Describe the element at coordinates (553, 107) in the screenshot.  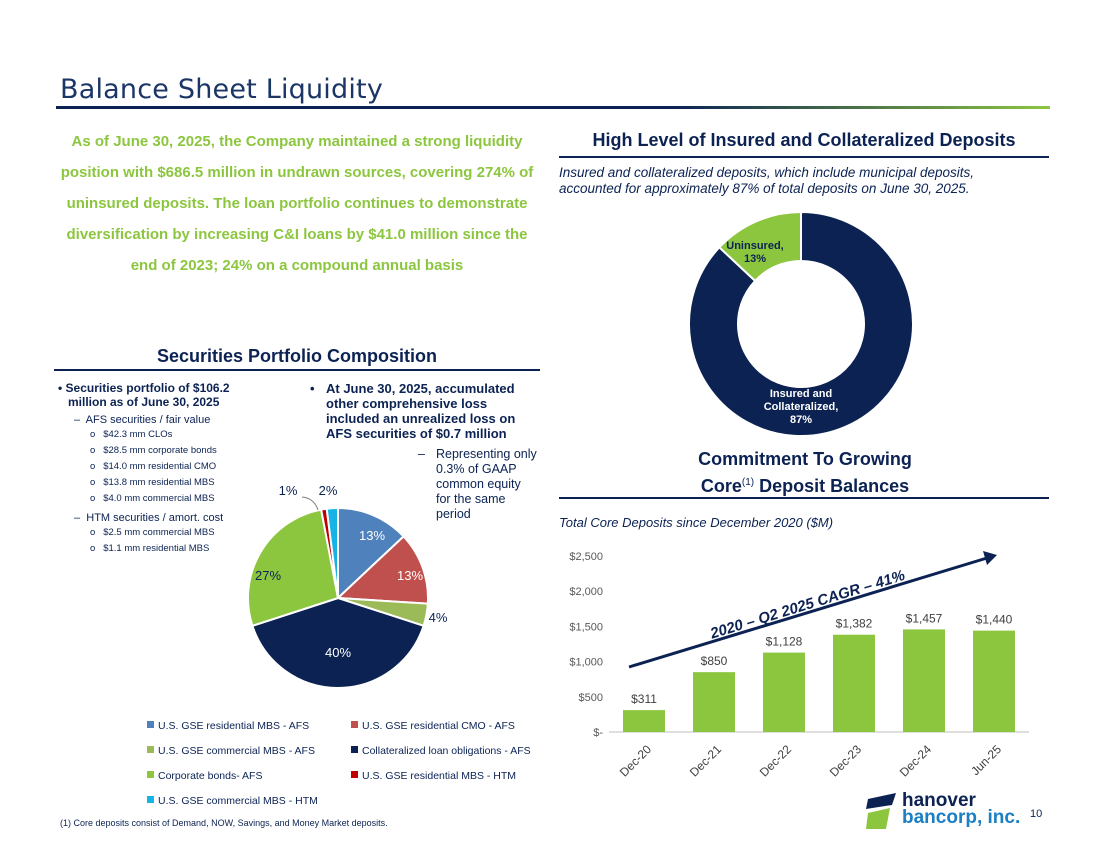
I see `title-divider` at that location.